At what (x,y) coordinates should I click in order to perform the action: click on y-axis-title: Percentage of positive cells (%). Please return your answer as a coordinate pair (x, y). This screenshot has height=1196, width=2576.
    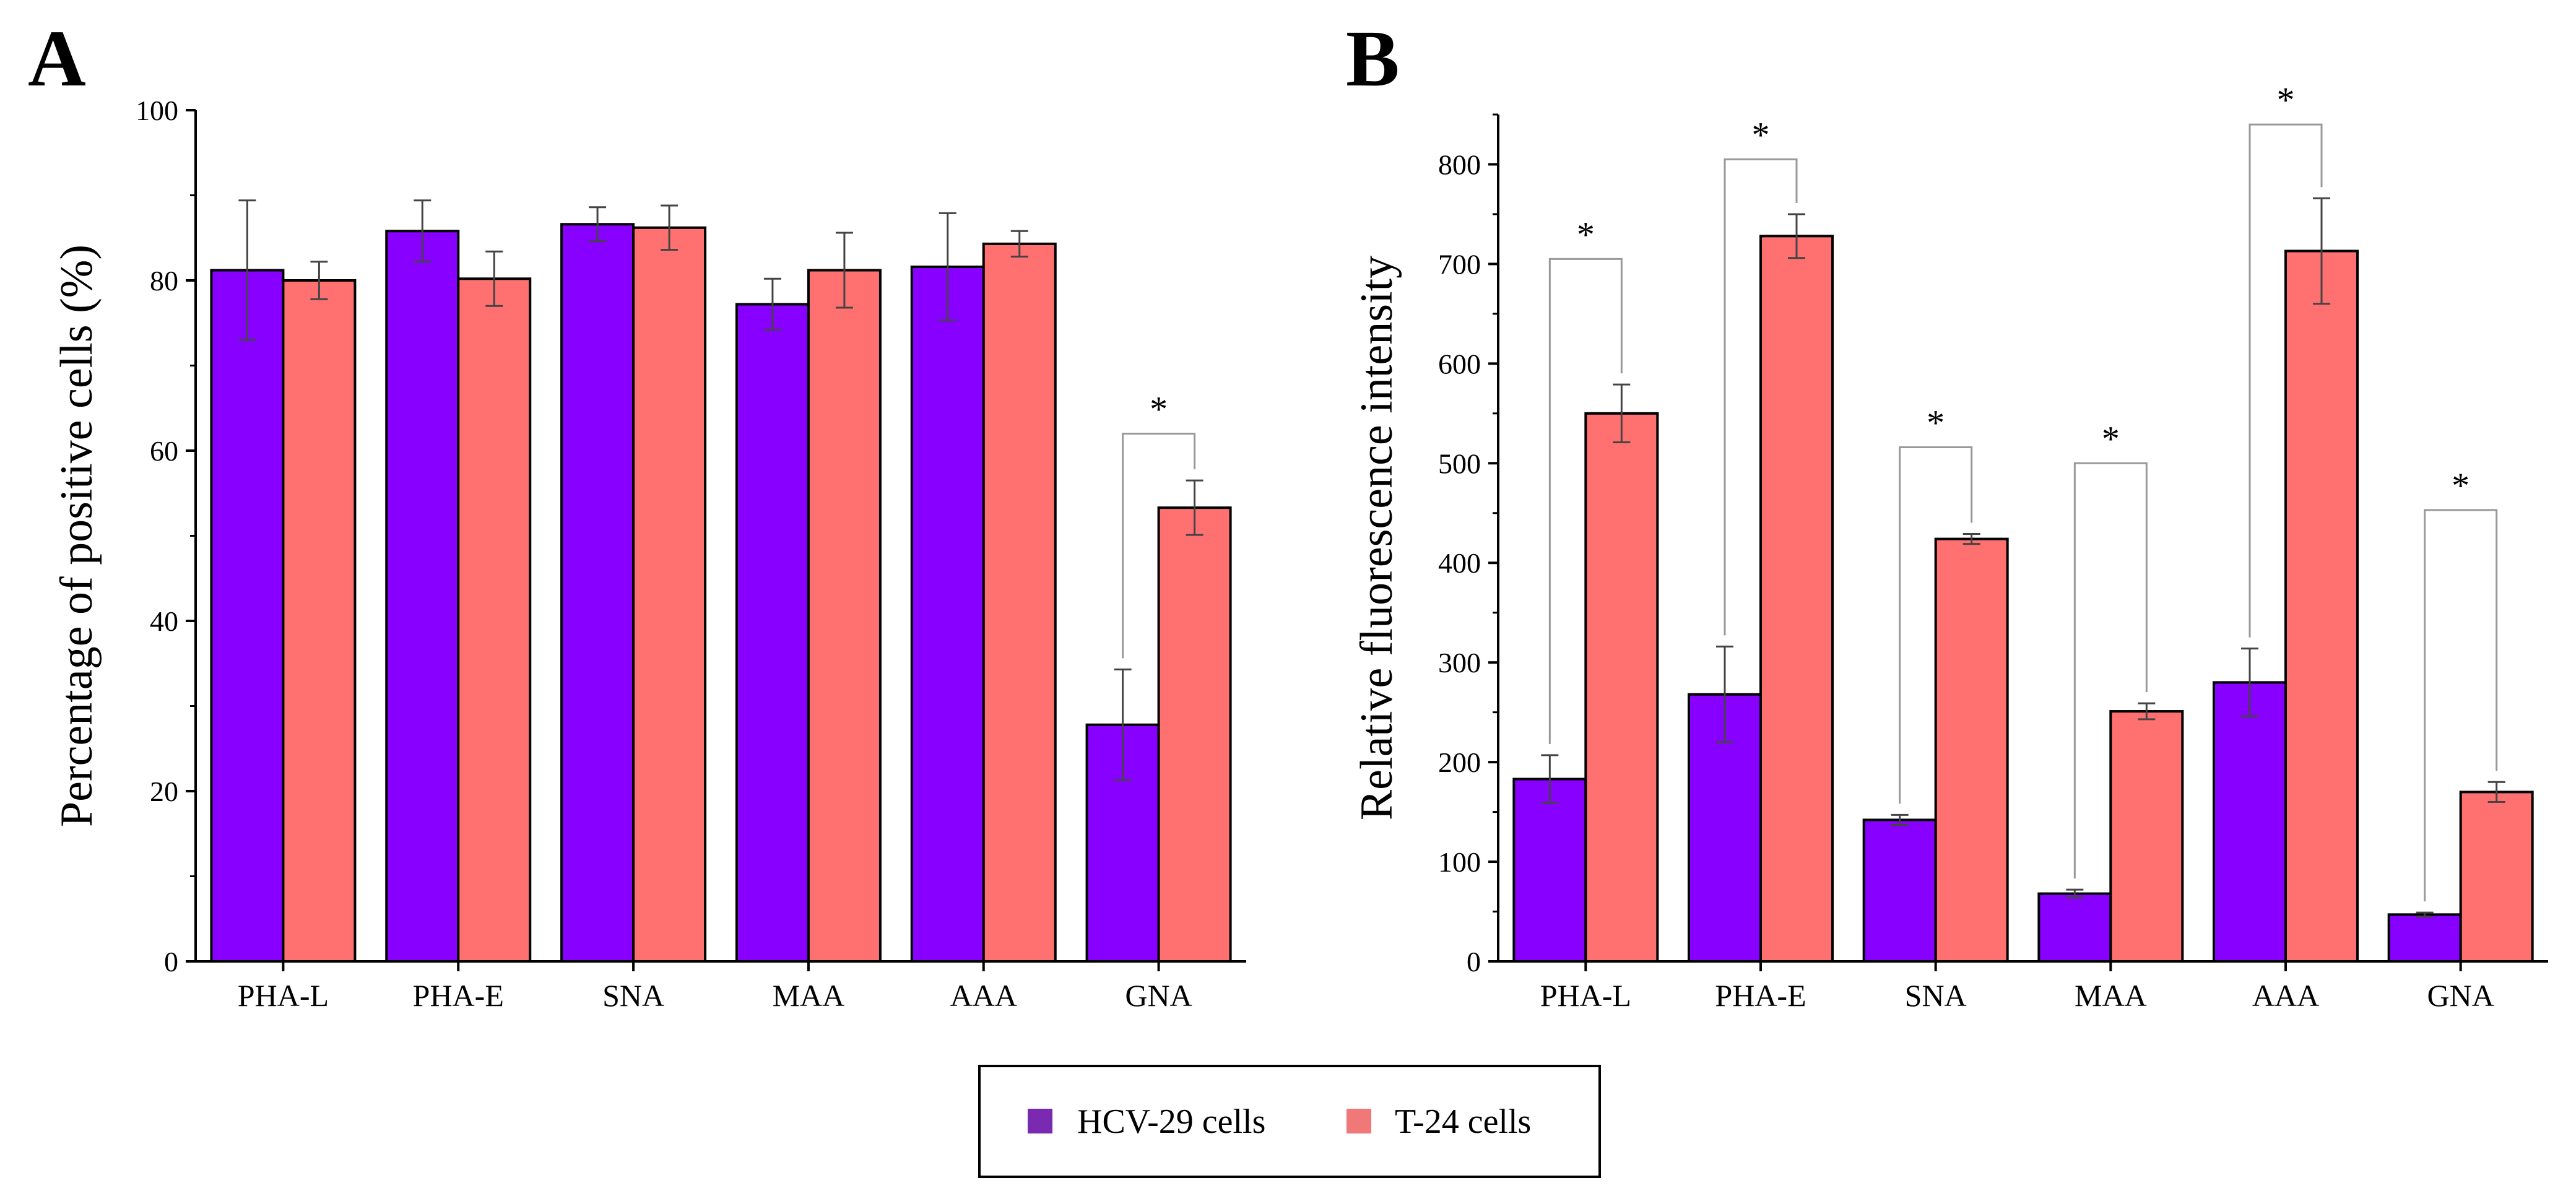
    Looking at the image, I should click on (76, 536).